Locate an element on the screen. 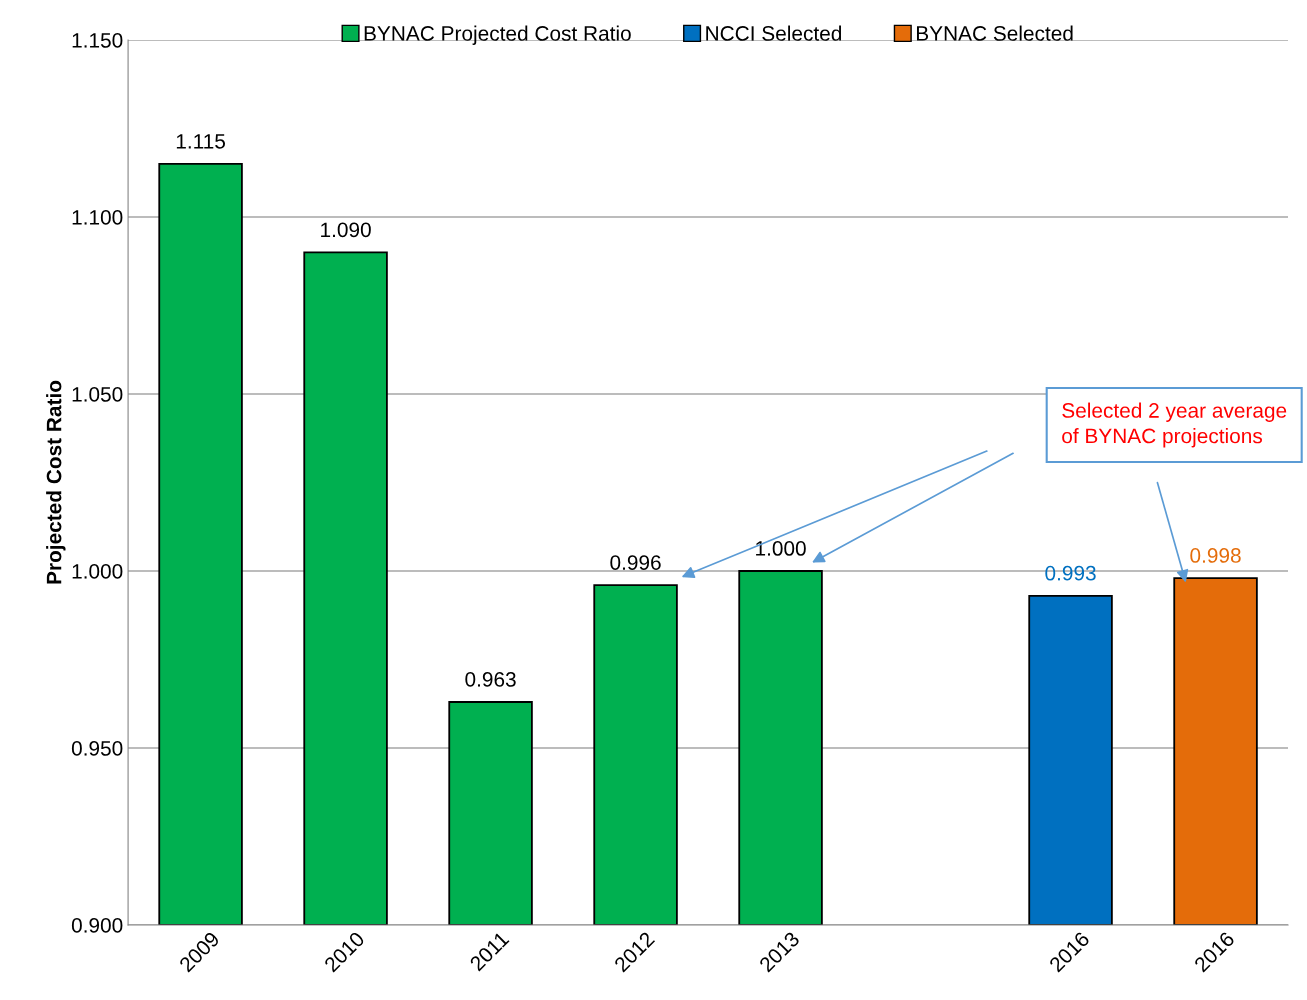 Image resolution: width=1307 pixels, height=1000 pixels. legend-label: BYNAC Projected Cost Ratio is located at coordinates (497, 35).